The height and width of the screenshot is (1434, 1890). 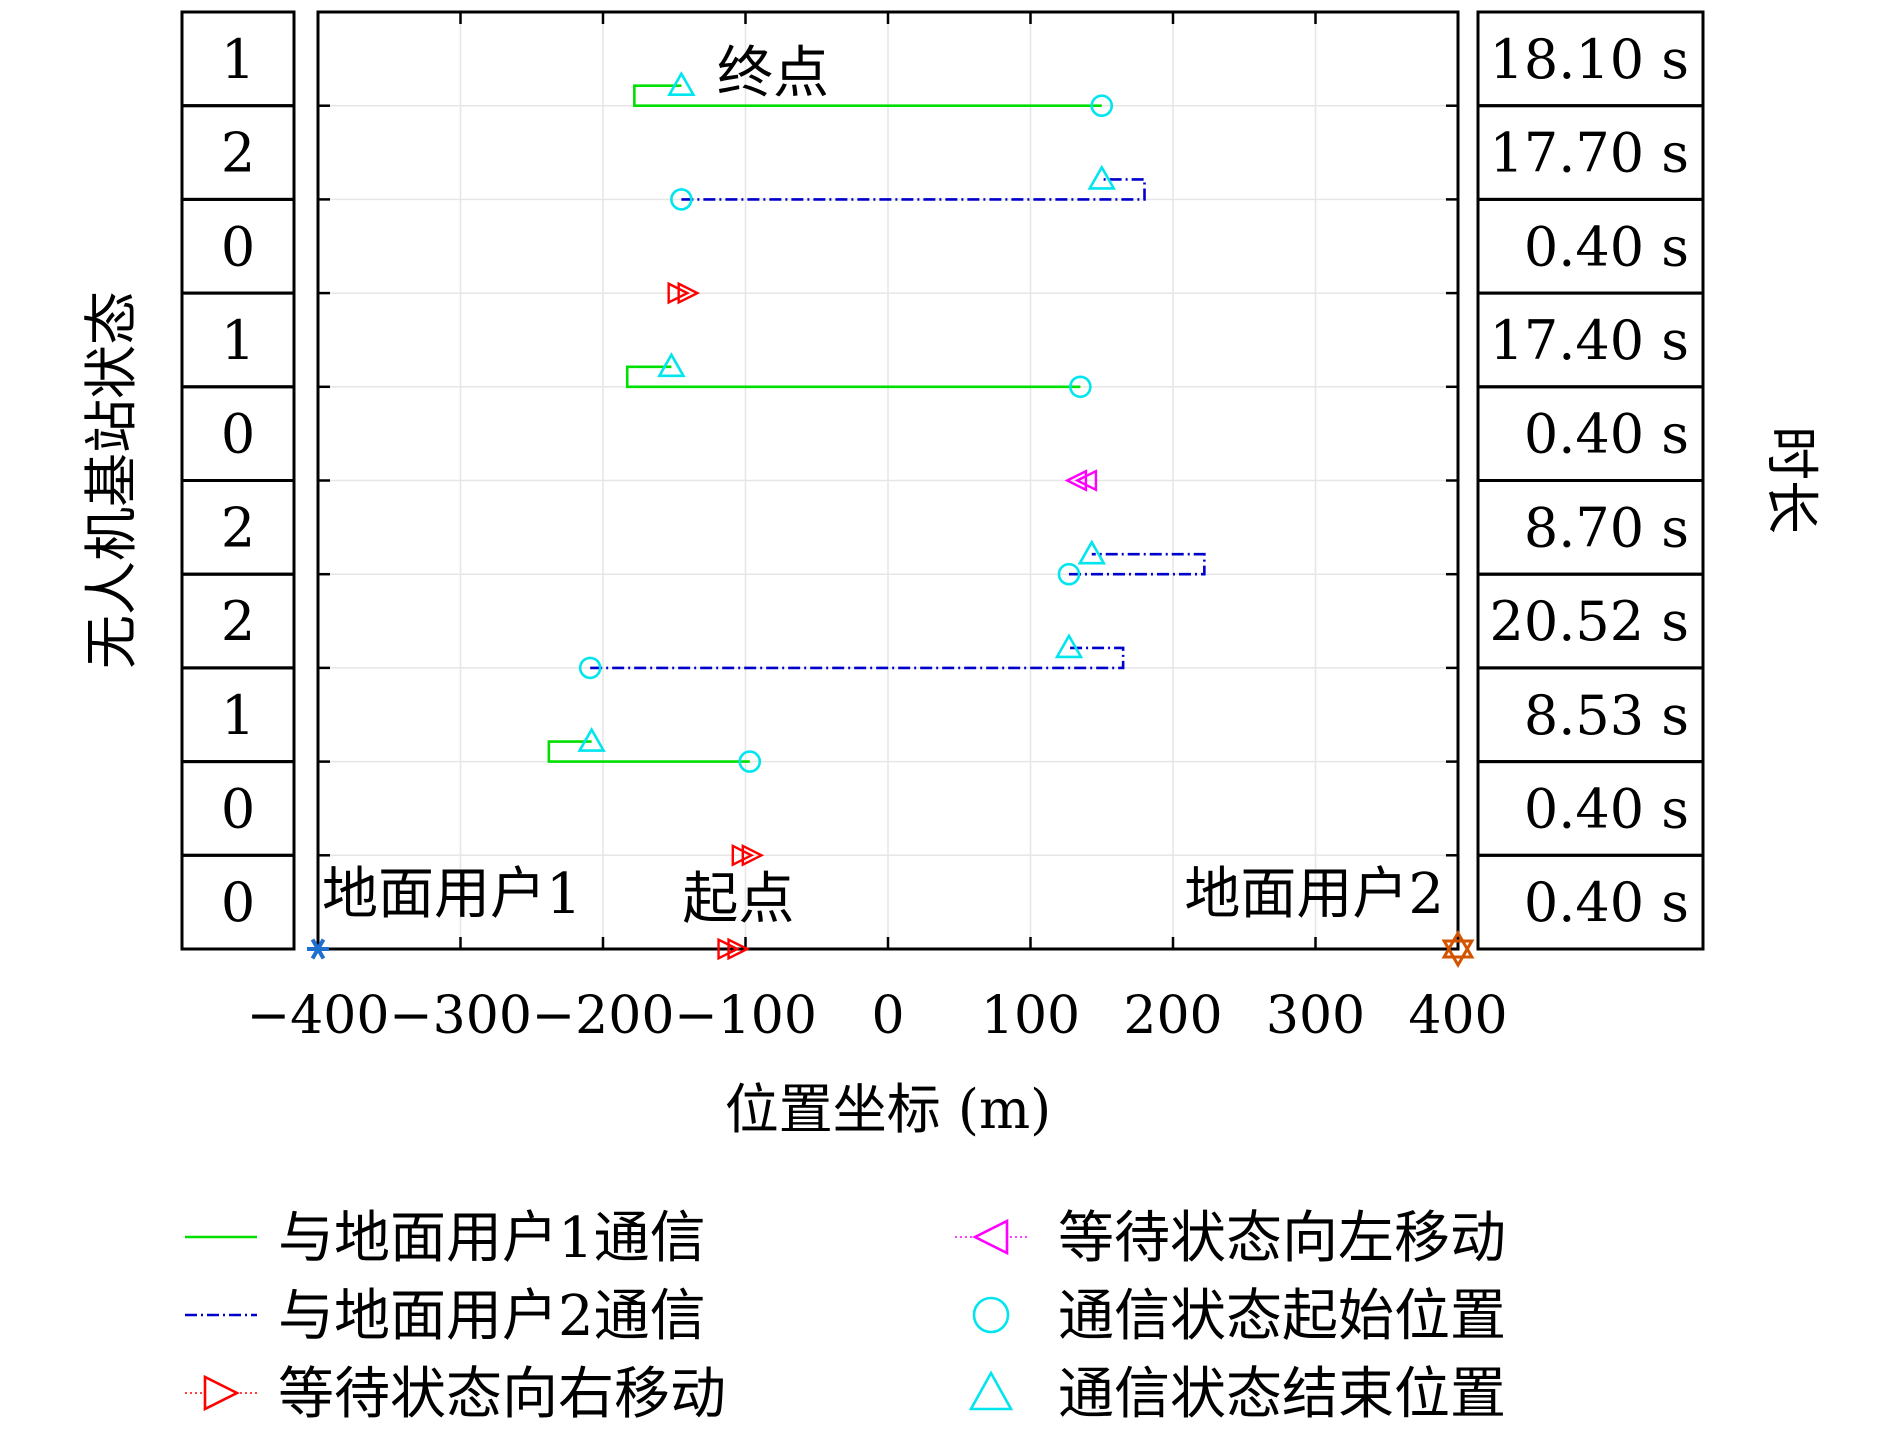 What do you see at coordinates (1030, 1016) in the screenshot?
I see `x-tick-label: 100` at bounding box center [1030, 1016].